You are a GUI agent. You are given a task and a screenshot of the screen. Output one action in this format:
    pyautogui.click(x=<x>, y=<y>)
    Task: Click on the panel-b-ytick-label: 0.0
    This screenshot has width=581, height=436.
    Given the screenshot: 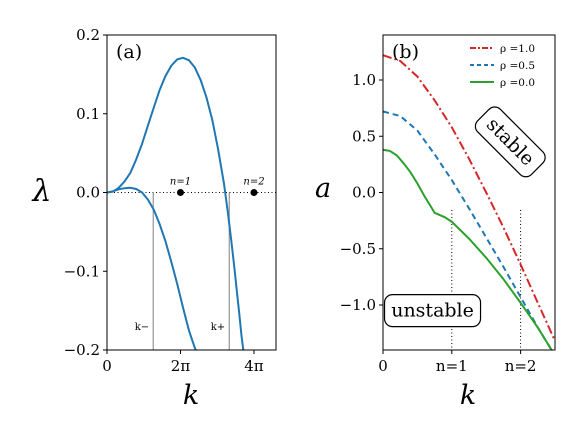 What is the action you would take?
    pyautogui.click(x=364, y=193)
    